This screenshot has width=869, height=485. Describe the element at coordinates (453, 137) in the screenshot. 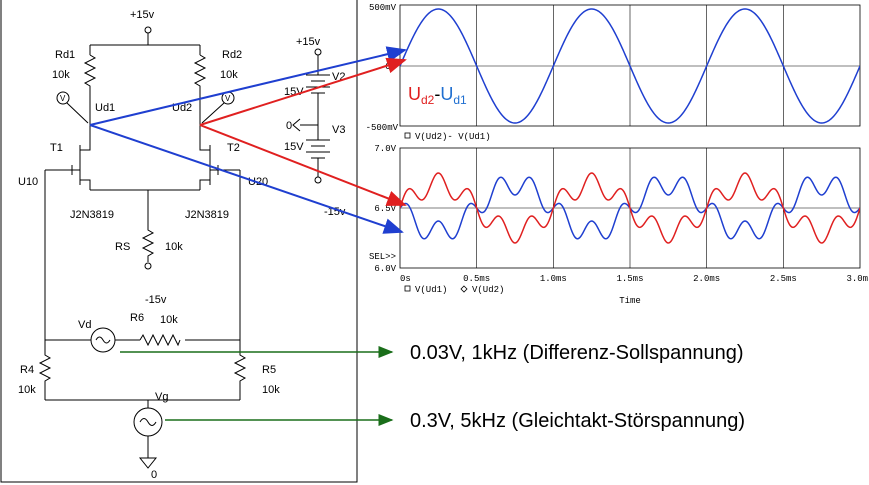

I see `legend: V(Ud2)- V(Ud1)` at that location.